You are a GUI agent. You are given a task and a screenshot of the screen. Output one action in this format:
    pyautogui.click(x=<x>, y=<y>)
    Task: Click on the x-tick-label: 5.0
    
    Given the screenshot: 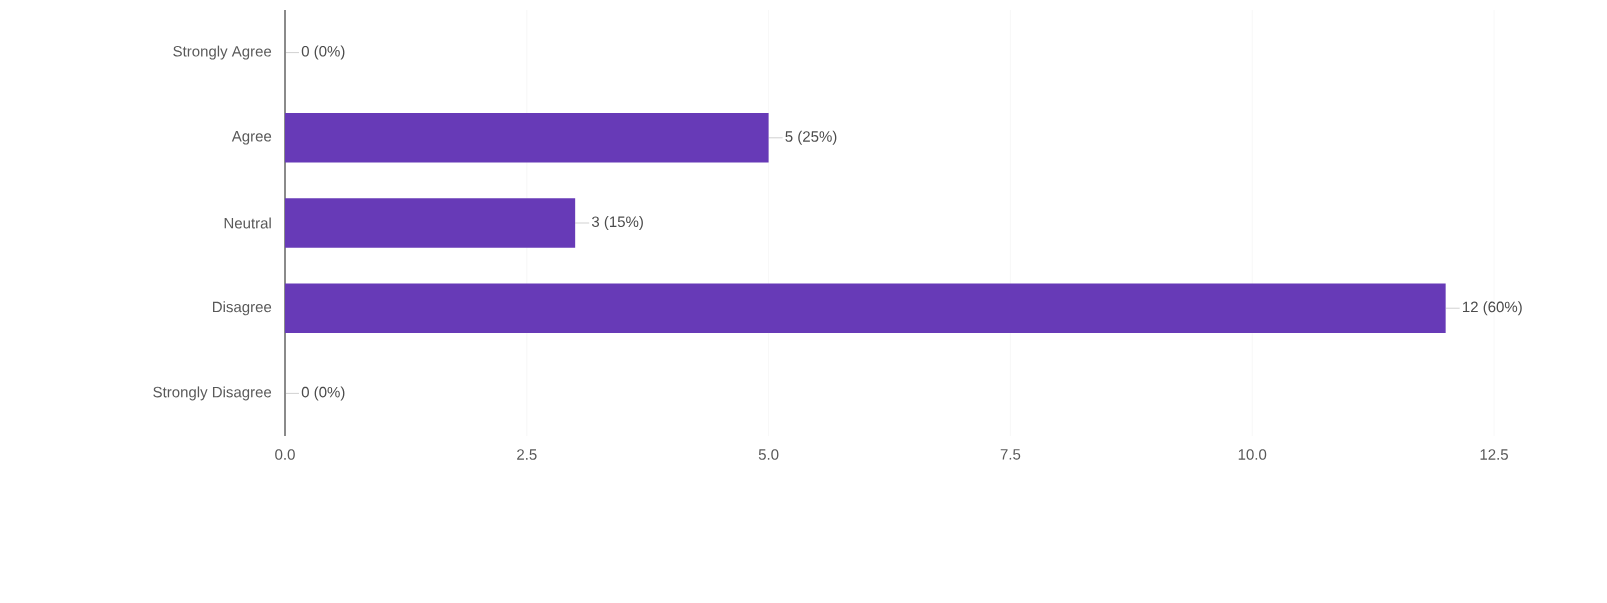 What is the action you would take?
    pyautogui.click(x=768, y=454)
    